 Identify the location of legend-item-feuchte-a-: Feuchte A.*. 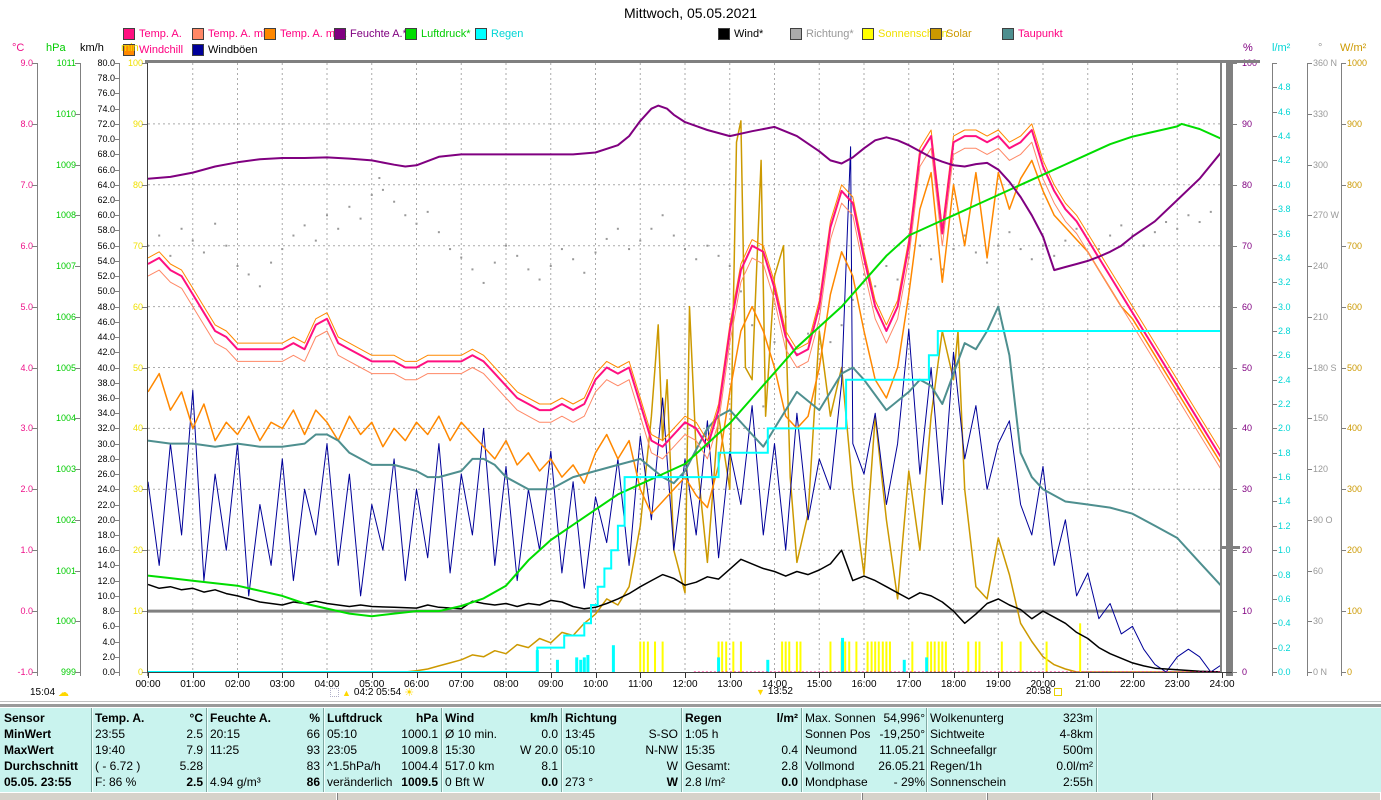
(370, 34).